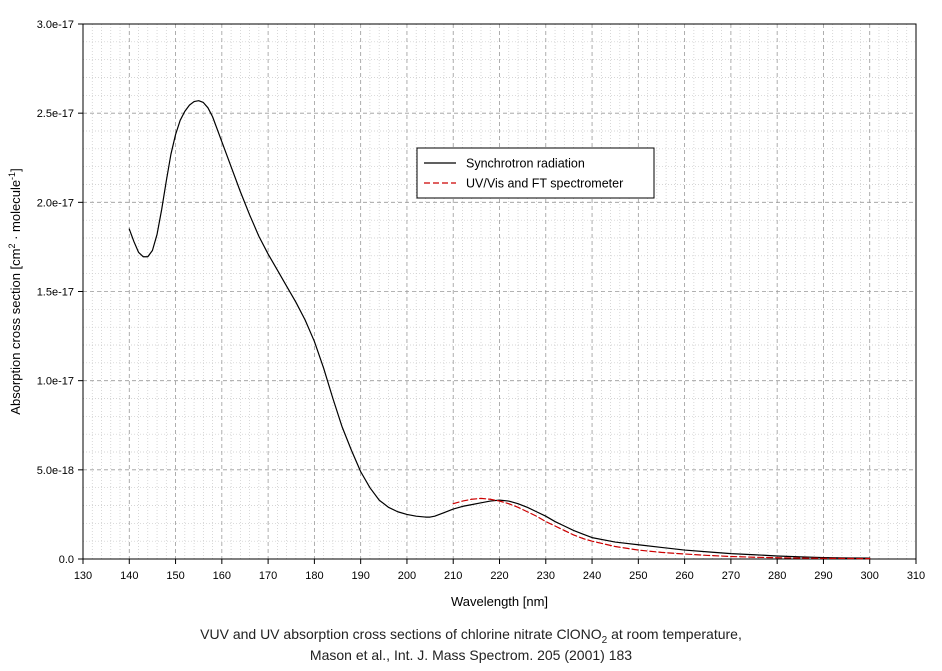 The width and height of the screenshot is (942, 671). What do you see at coordinates (499, 576) in the screenshot?
I see `x-tick-label: 220` at bounding box center [499, 576].